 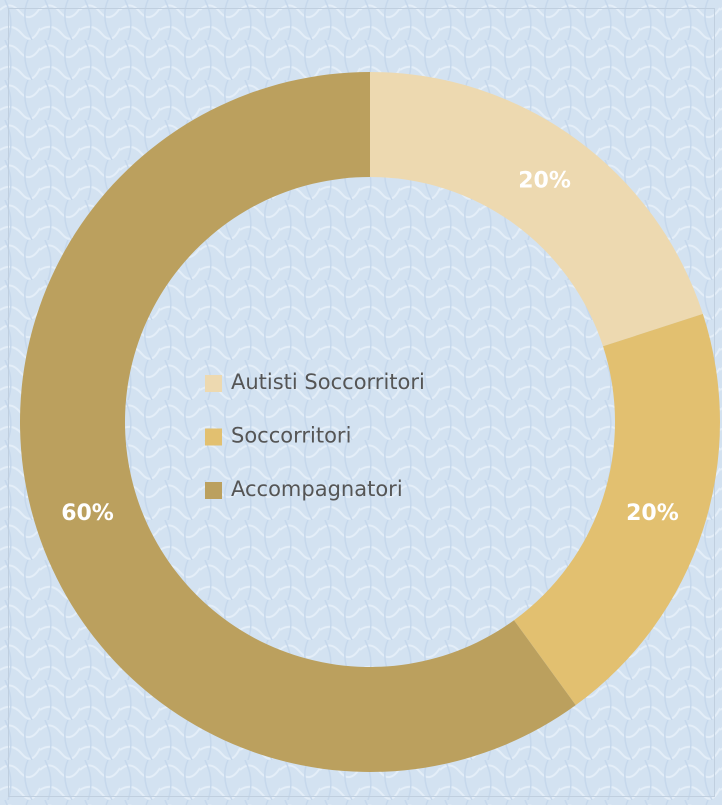 What do you see at coordinates (87, 513) in the screenshot?
I see `value-label: 60%` at bounding box center [87, 513].